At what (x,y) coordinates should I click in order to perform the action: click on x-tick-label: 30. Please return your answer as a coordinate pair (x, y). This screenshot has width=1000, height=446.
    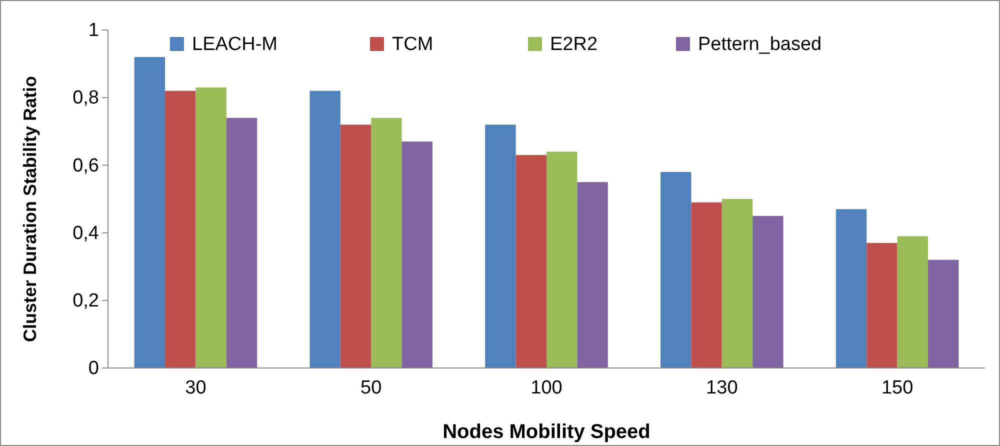
    Looking at the image, I should click on (195, 387).